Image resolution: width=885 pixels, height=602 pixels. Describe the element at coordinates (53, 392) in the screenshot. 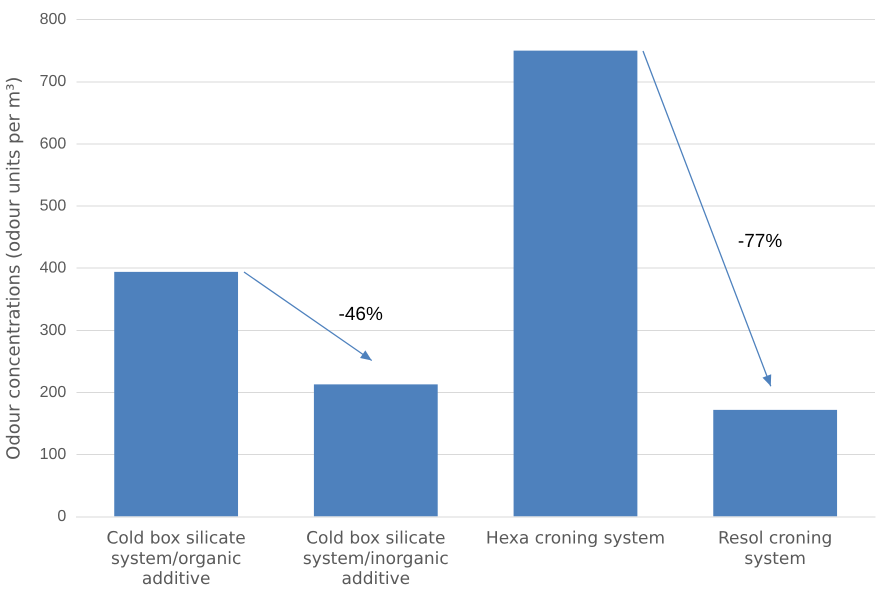

I see `y-tick-label: 200` at that location.